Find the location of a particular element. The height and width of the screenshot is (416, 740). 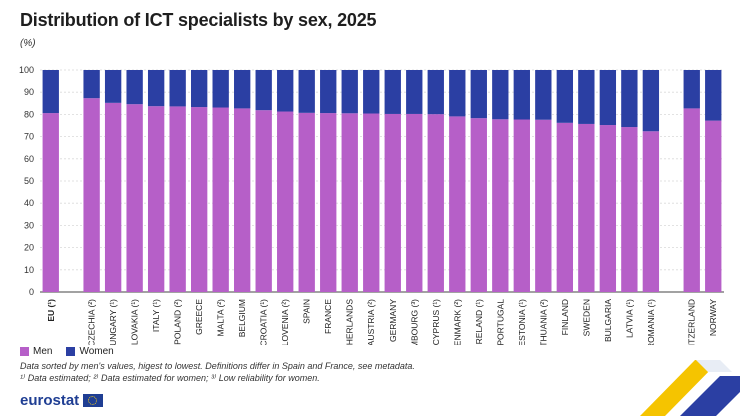

x-tick-label: IRELAND (¹) is located at coordinates (479, 322).